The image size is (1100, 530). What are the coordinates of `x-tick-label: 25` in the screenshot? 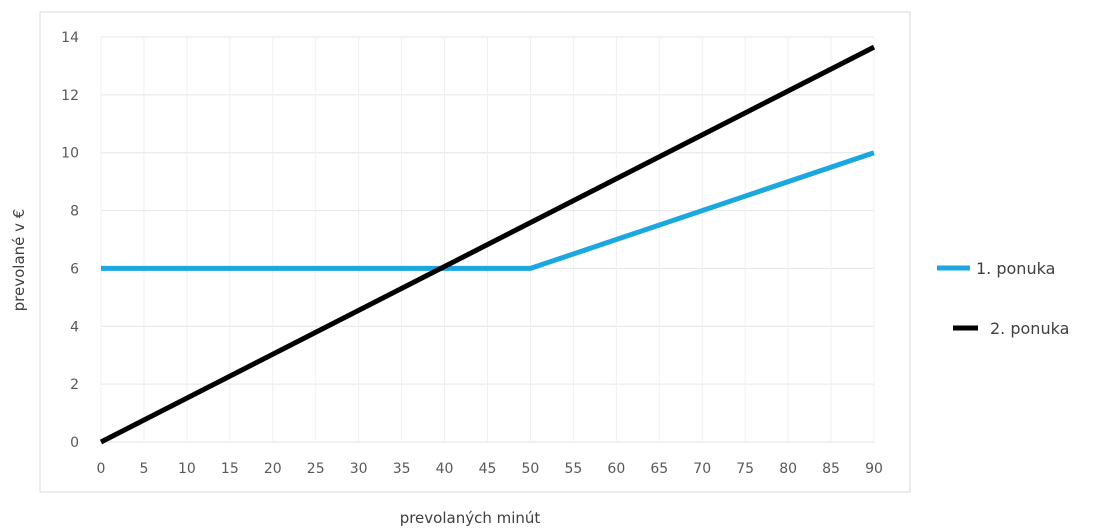 It's located at (316, 469).